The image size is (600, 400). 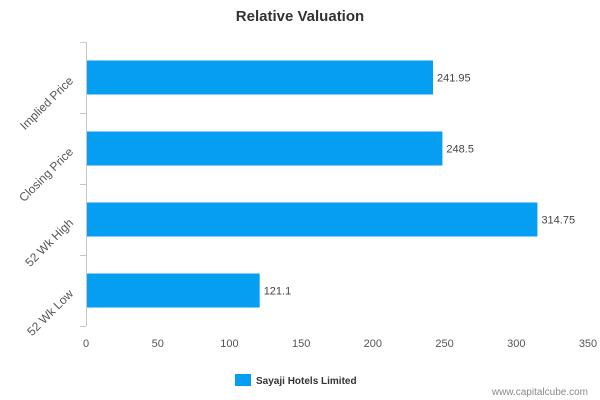 What do you see at coordinates (460, 150) in the screenshot?
I see `data-label: 248.5` at bounding box center [460, 150].